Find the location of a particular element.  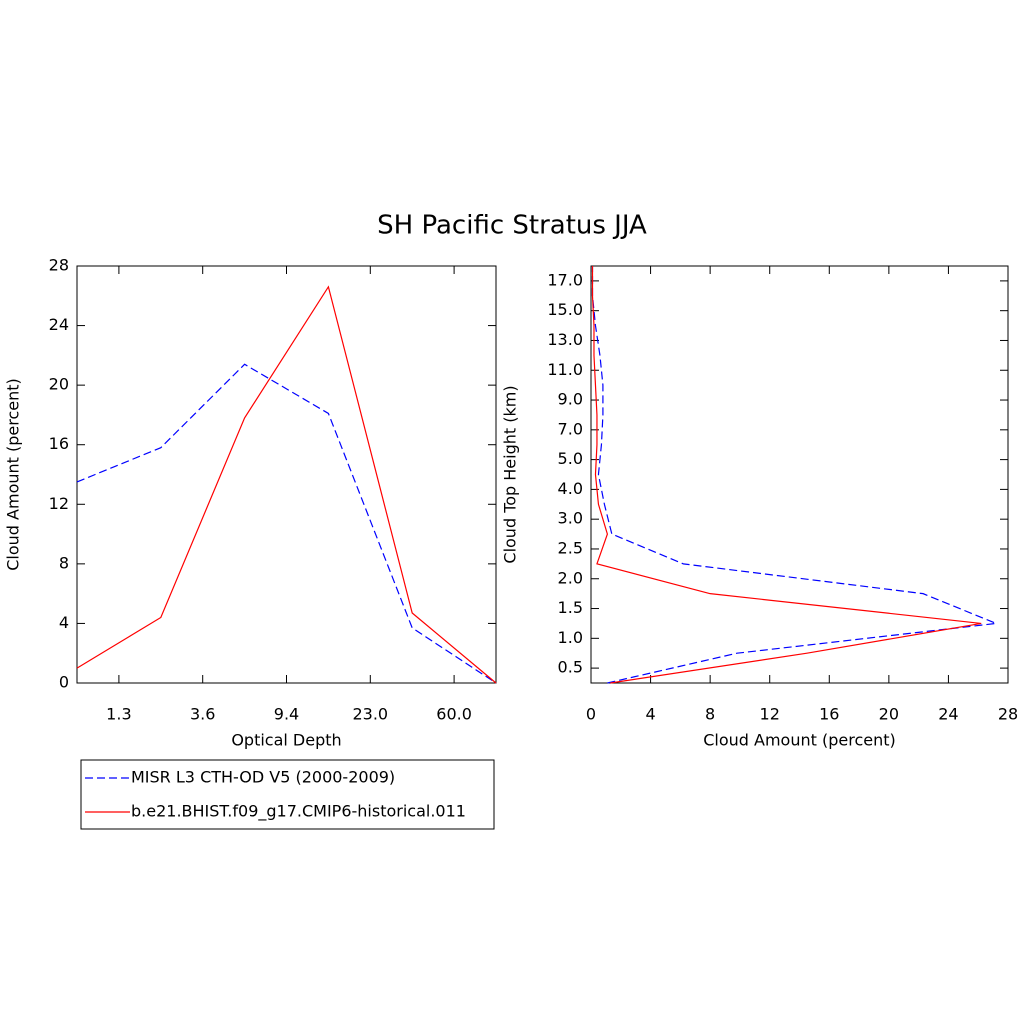

y-tick-label: 11.0 is located at coordinates (565, 369).